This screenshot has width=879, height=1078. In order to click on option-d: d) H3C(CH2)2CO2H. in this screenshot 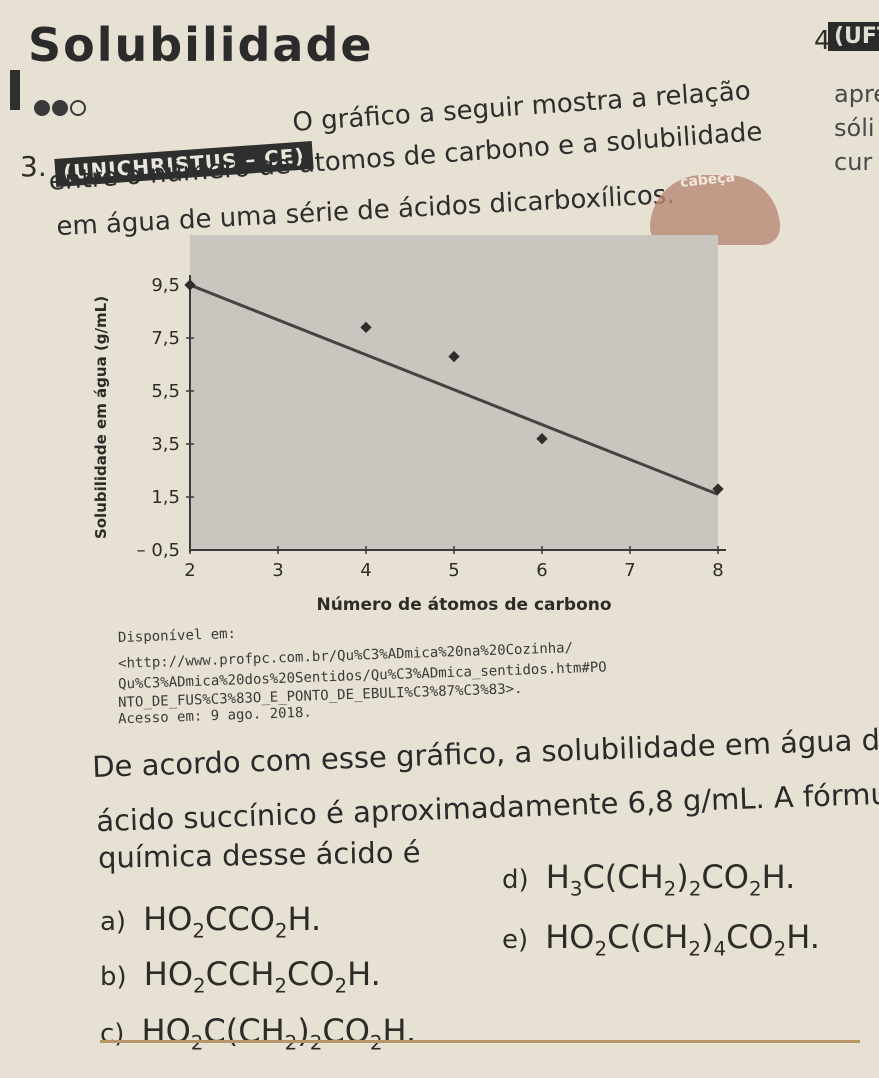, I will do `click(648, 879)`.